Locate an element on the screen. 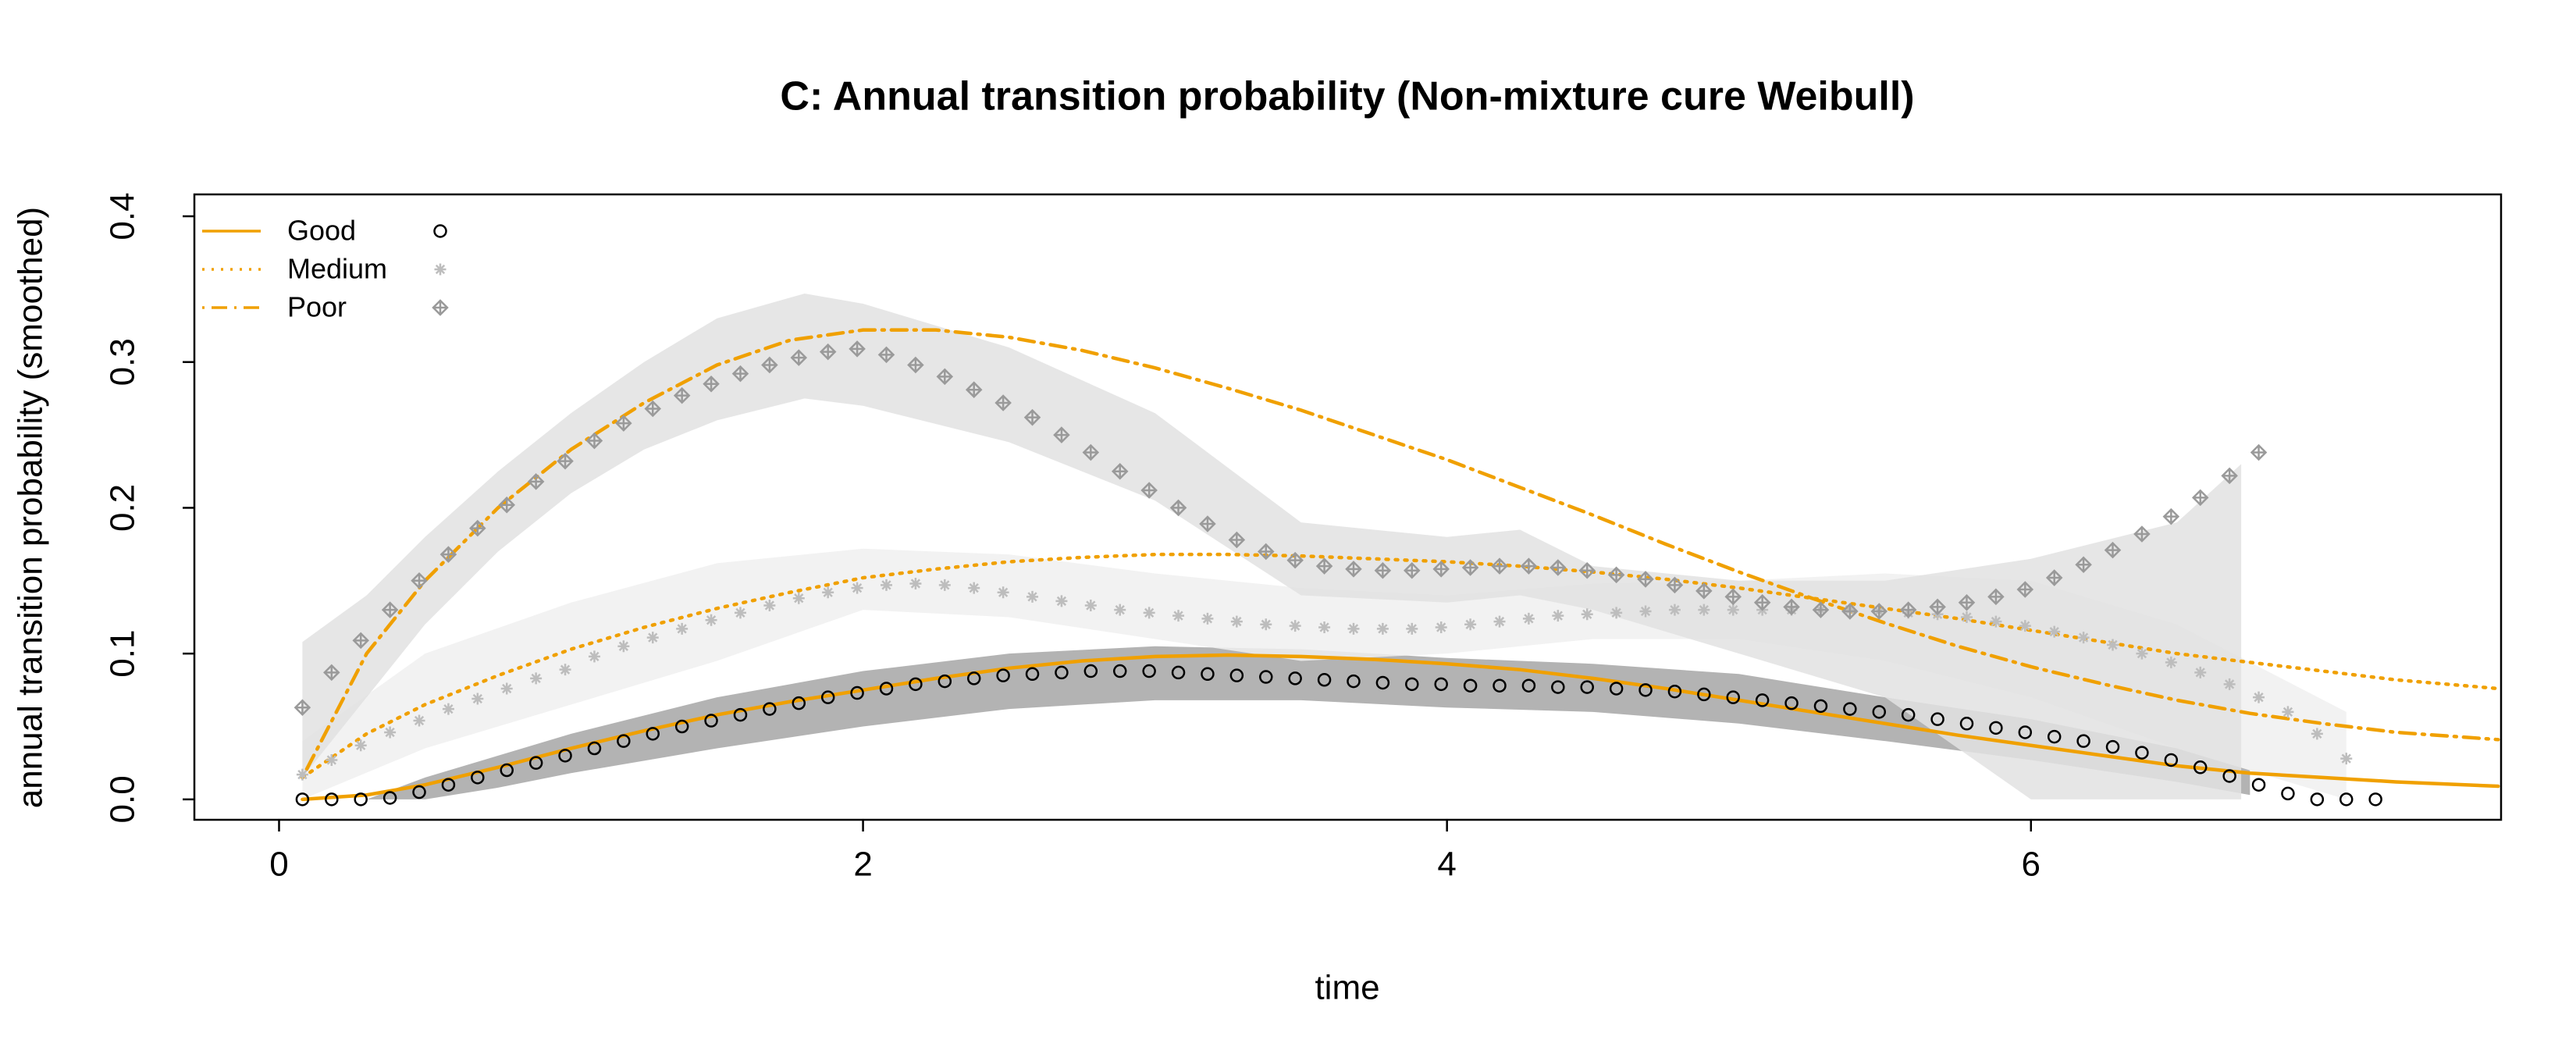 This screenshot has height=1054, width=2576. fitted-curve is located at coordinates (1400, 727).